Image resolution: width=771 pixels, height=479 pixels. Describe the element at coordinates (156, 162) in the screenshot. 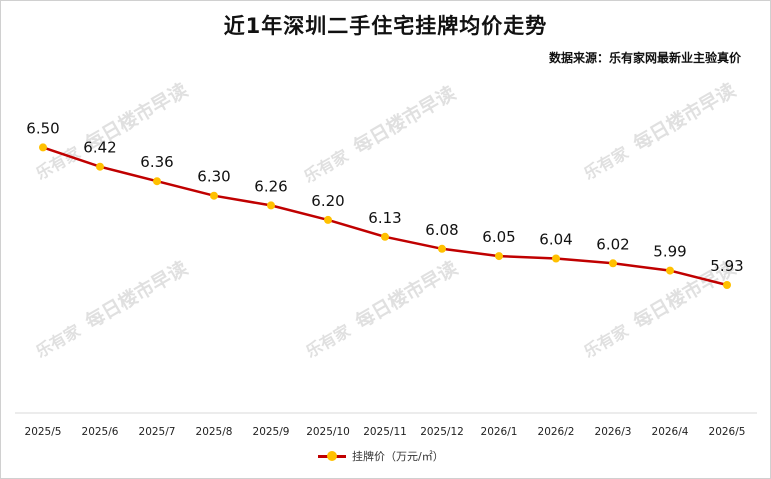

I see `data-label: 6.36` at that location.